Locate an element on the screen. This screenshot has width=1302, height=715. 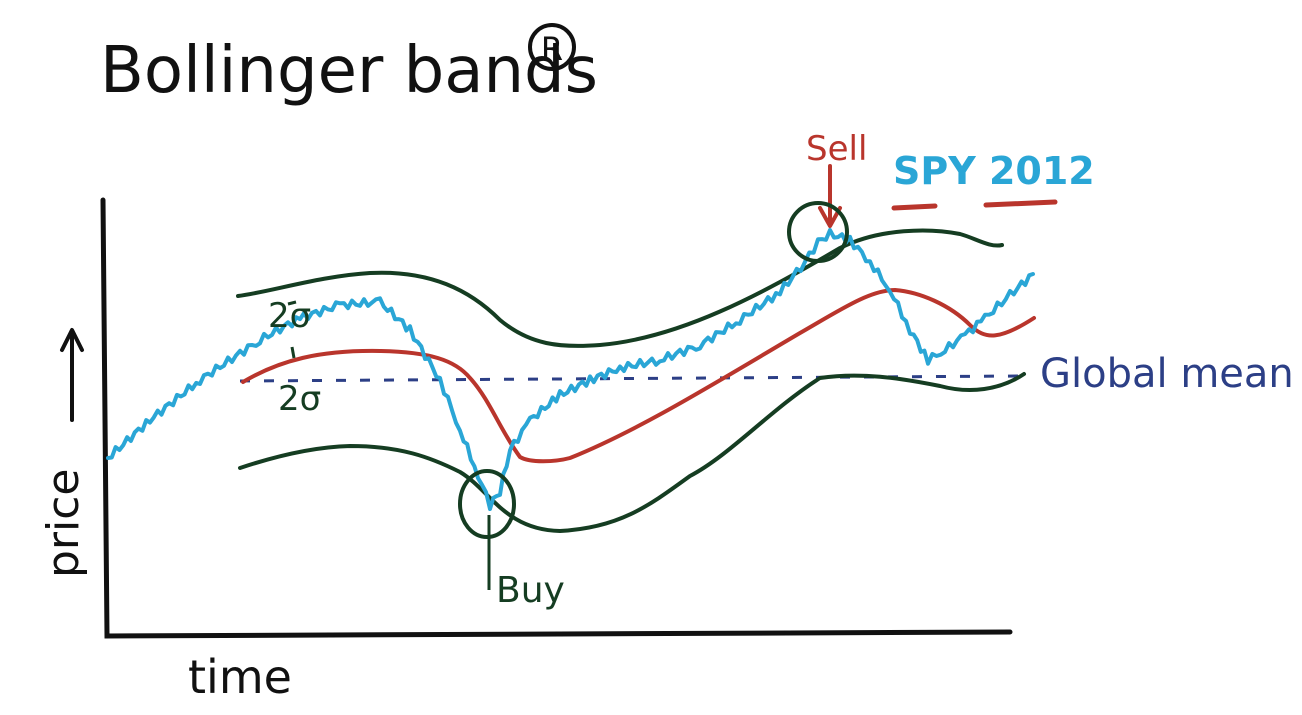
upper-band-line is located at coordinates (620, 288).